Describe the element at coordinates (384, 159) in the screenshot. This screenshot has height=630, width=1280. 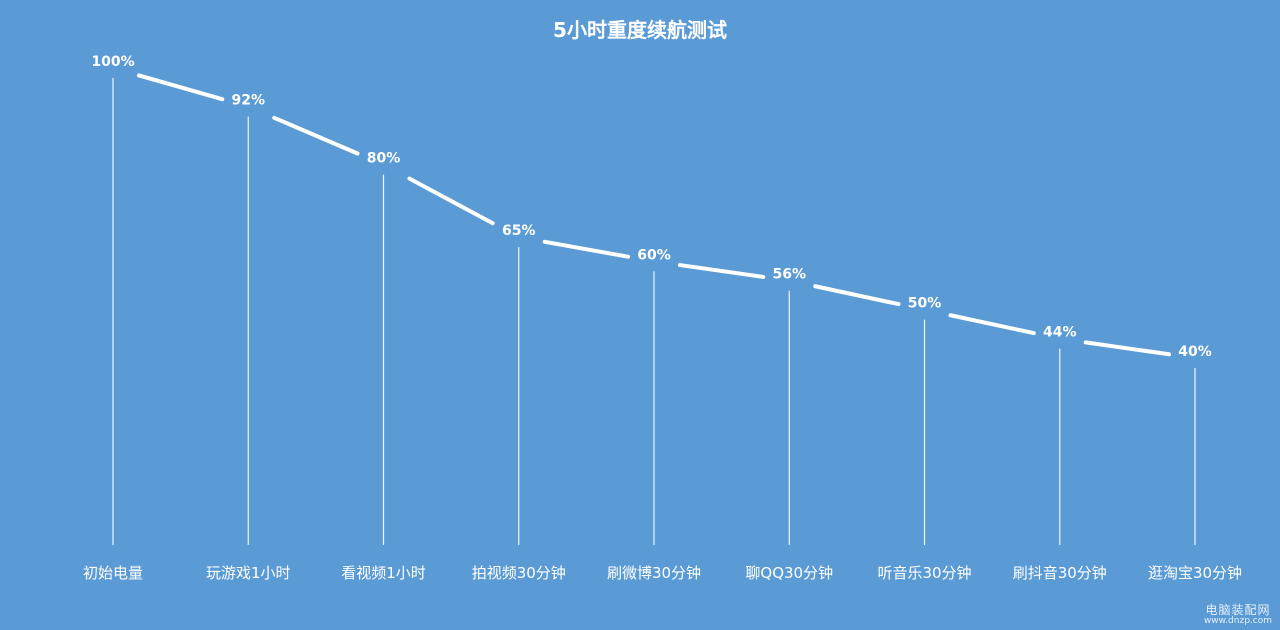
I see `data-label: 80%` at that location.